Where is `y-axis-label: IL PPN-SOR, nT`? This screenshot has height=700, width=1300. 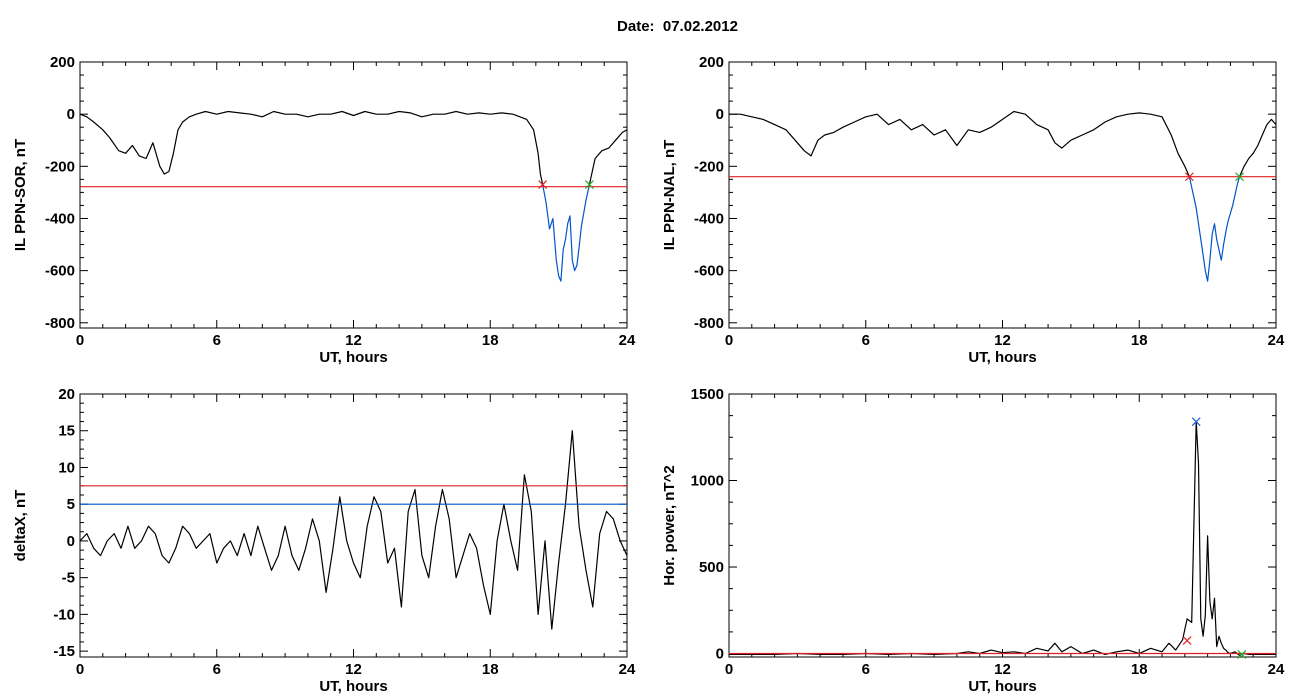 y-axis-label: IL PPN-SOR, nT is located at coordinates (20, 195).